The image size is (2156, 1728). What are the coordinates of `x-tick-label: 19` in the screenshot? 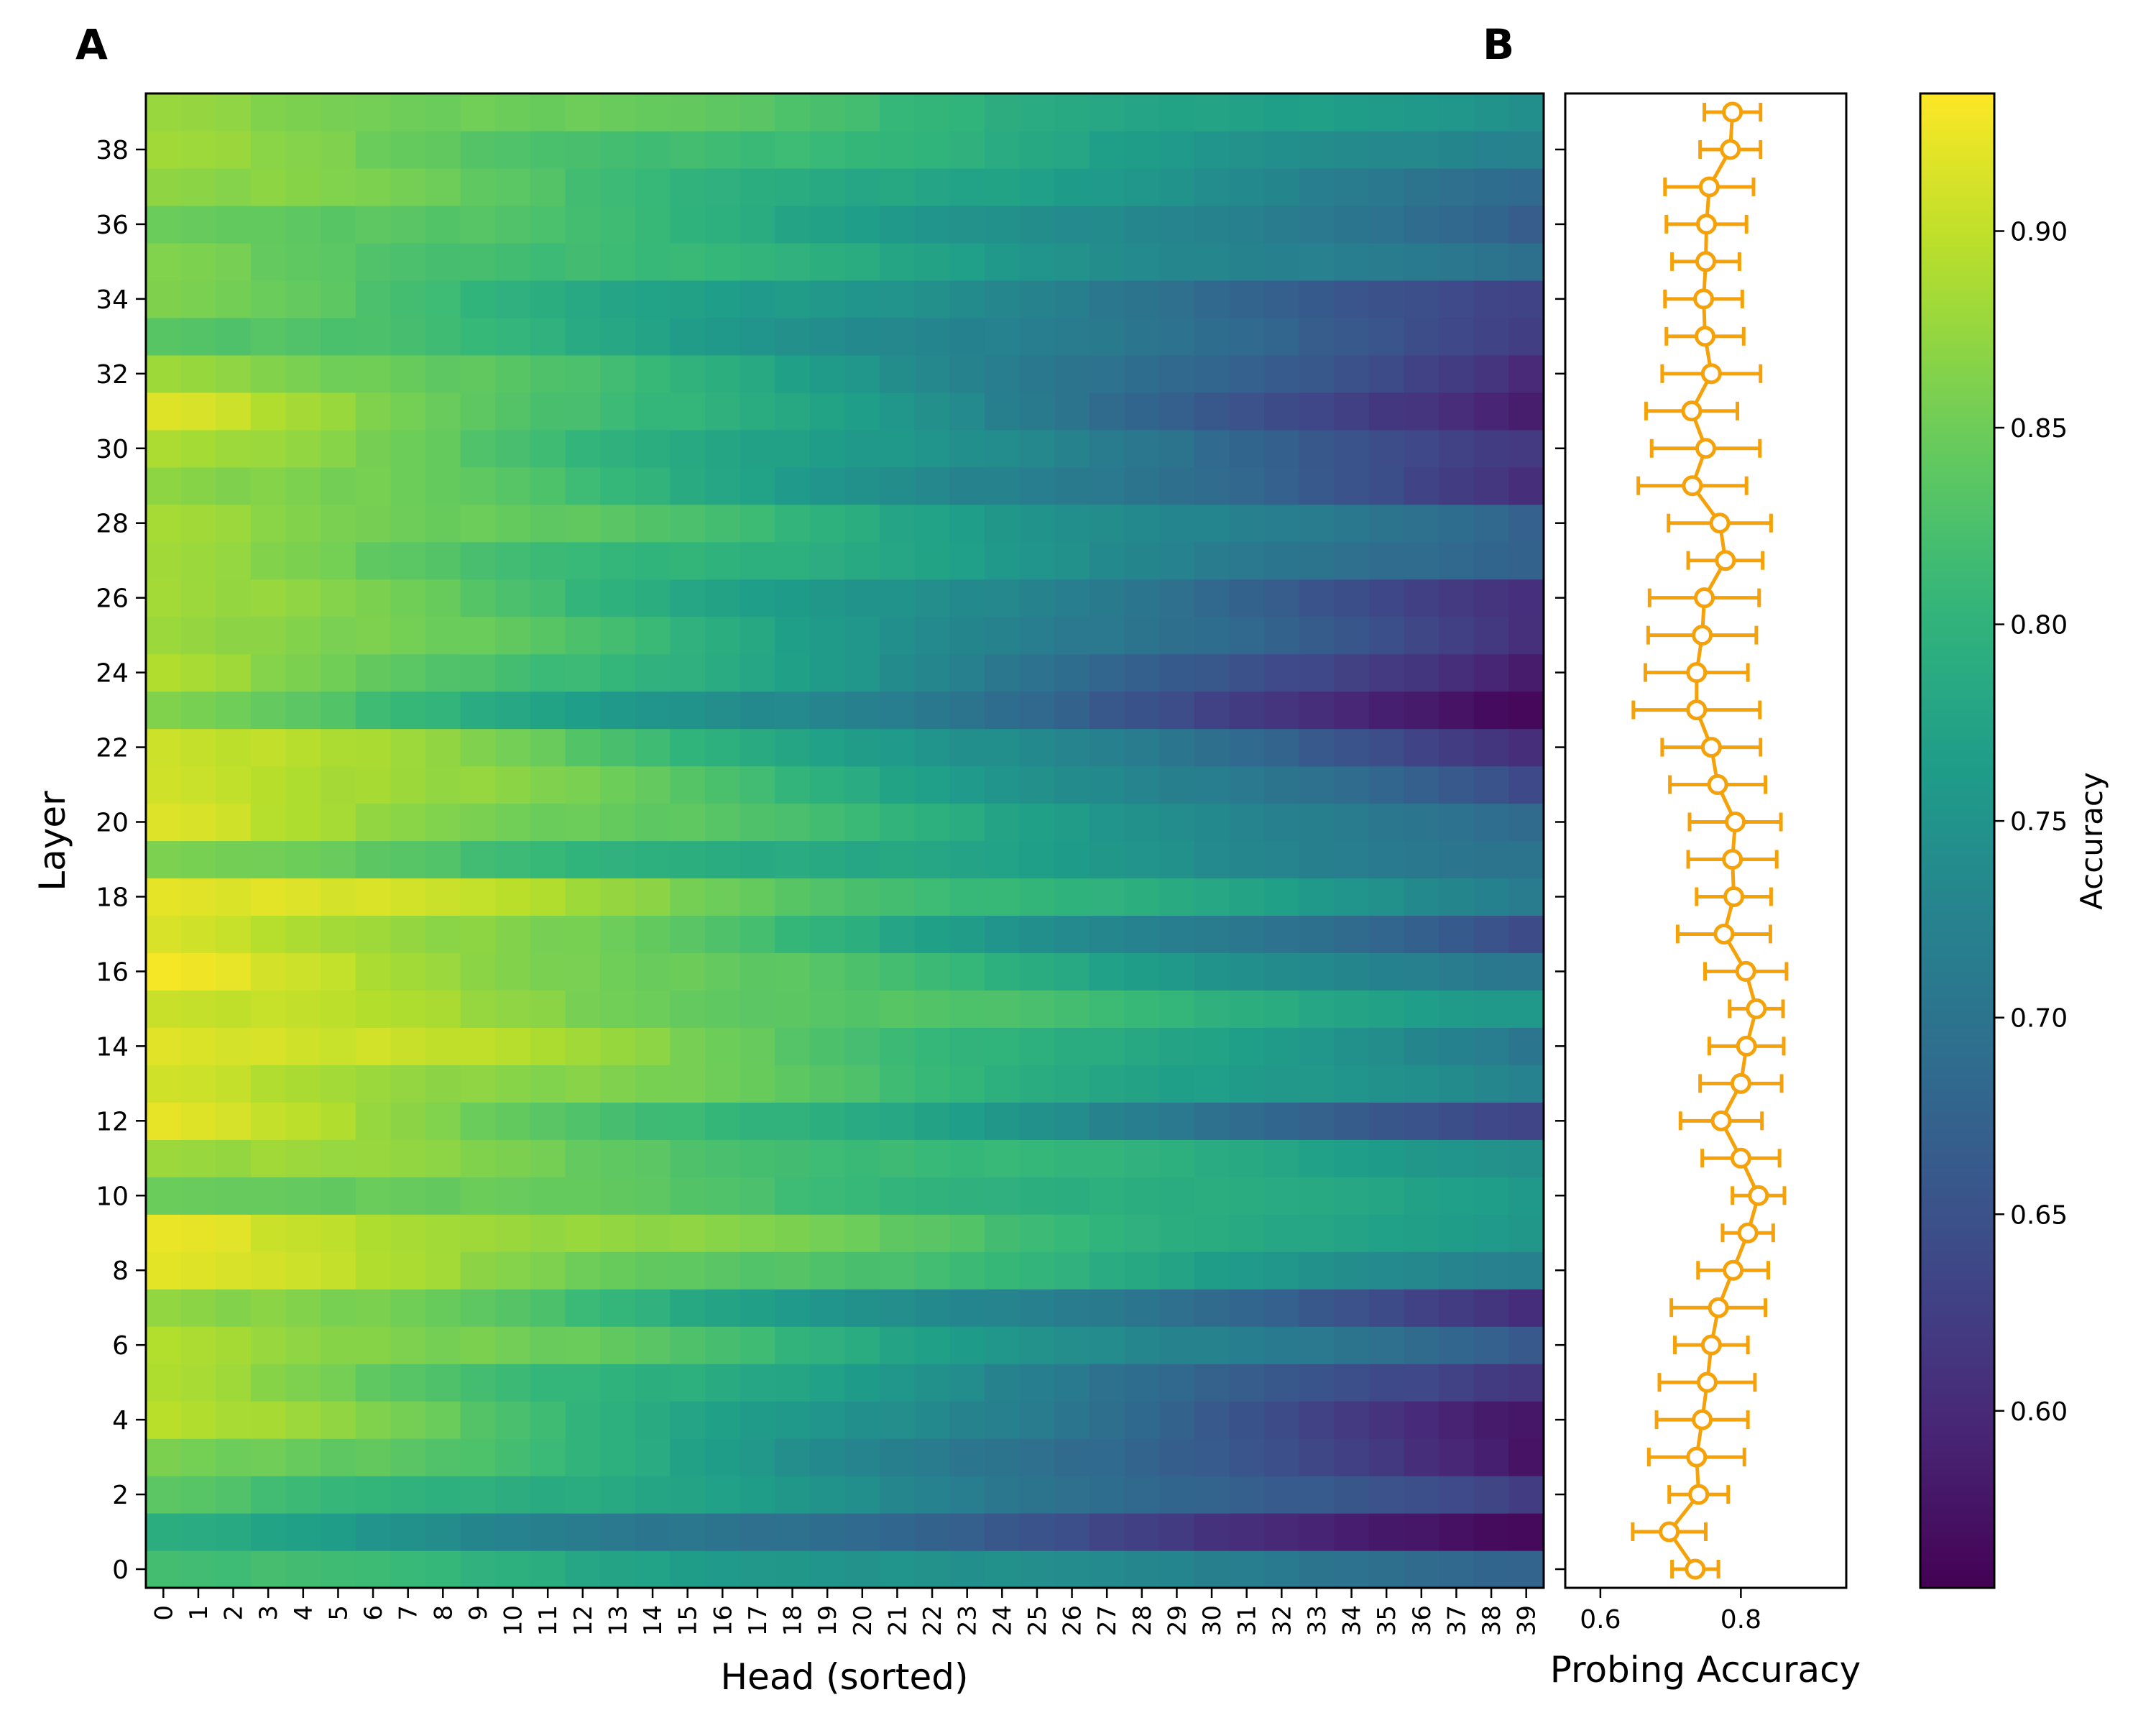 It's located at (828, 1620).